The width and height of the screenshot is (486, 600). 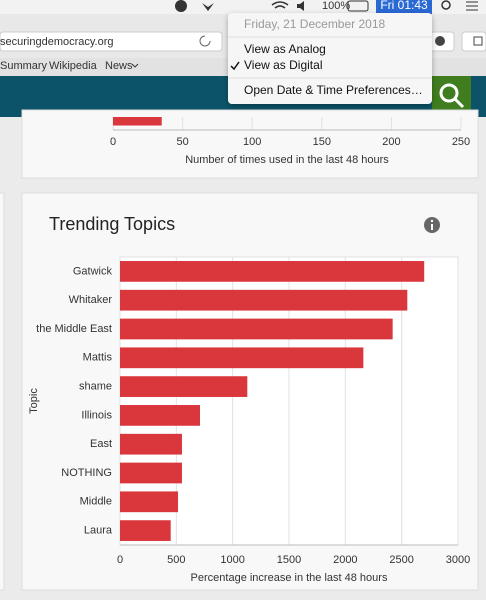 I want to click on y-tick-label: Middle, so click(x=96, y=502).